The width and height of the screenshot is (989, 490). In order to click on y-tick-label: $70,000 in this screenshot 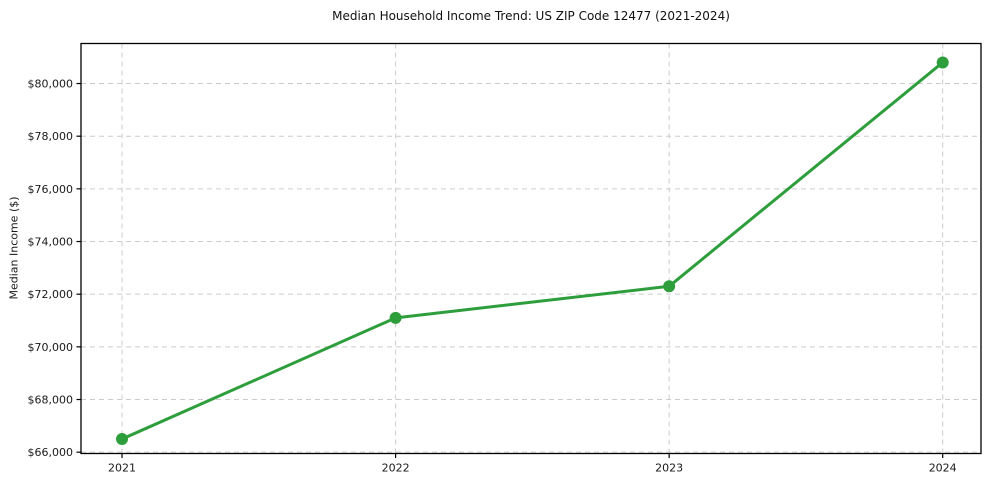, I will do `click(51, 347)`.